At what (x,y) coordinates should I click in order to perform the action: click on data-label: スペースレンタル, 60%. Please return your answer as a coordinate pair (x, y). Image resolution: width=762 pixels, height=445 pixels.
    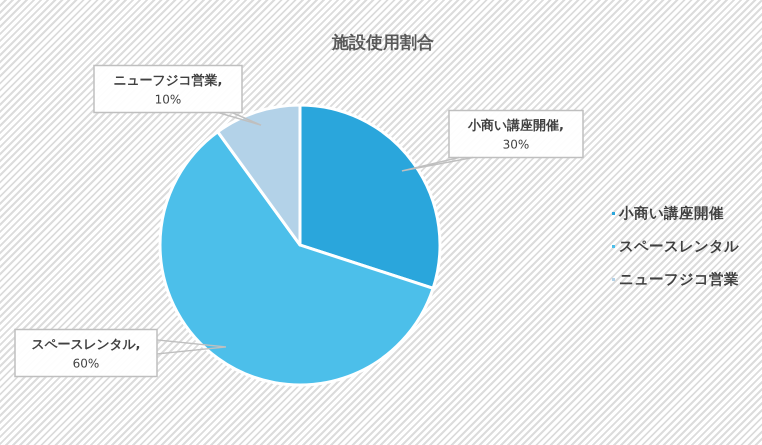
    Looking at the image, I should click on (86, 354).